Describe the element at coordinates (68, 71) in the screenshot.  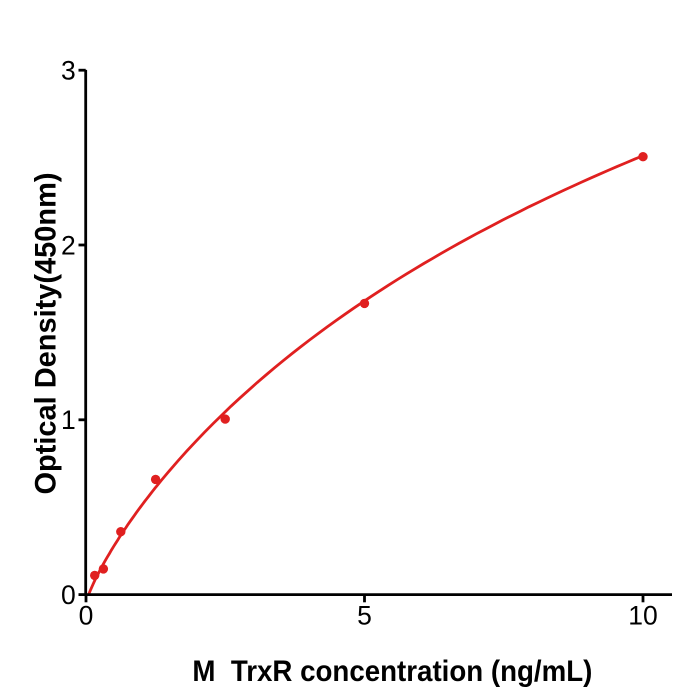
I see `svg-text: 3` at that location.